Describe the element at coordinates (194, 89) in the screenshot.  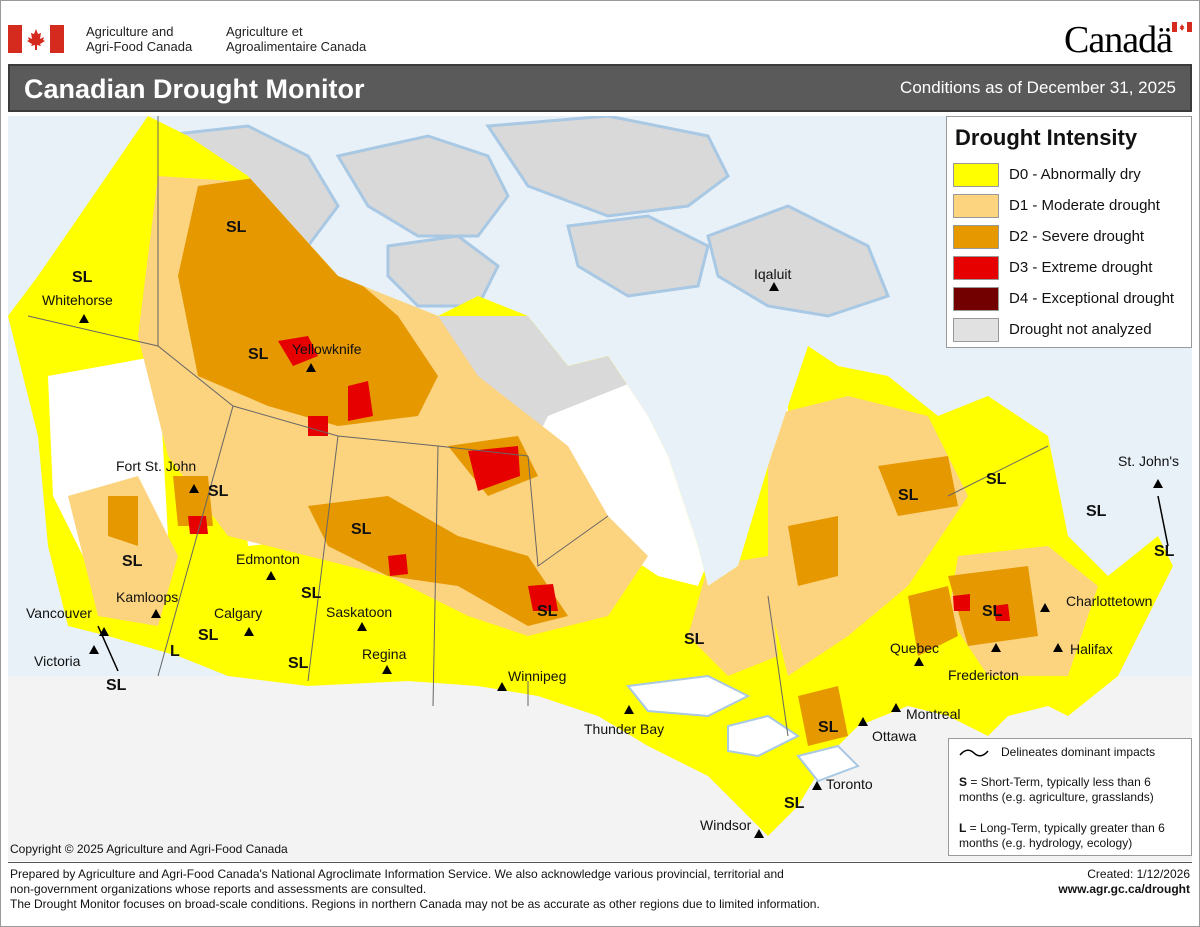
I see `page-title: Canadian Drought Monitor` at that location.